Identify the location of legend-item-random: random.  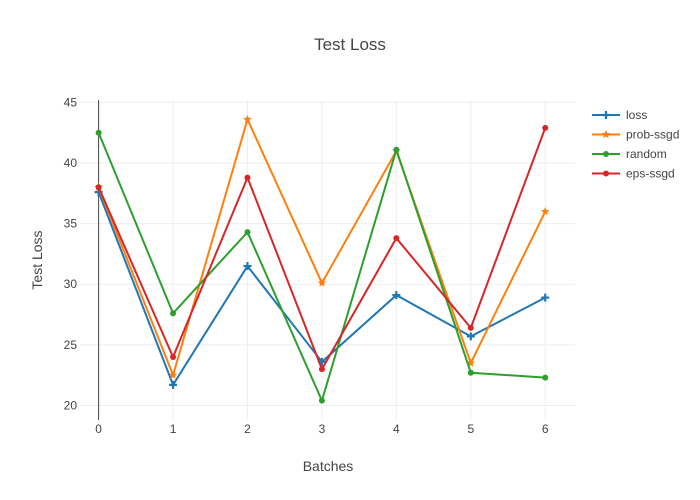
(629, 154).